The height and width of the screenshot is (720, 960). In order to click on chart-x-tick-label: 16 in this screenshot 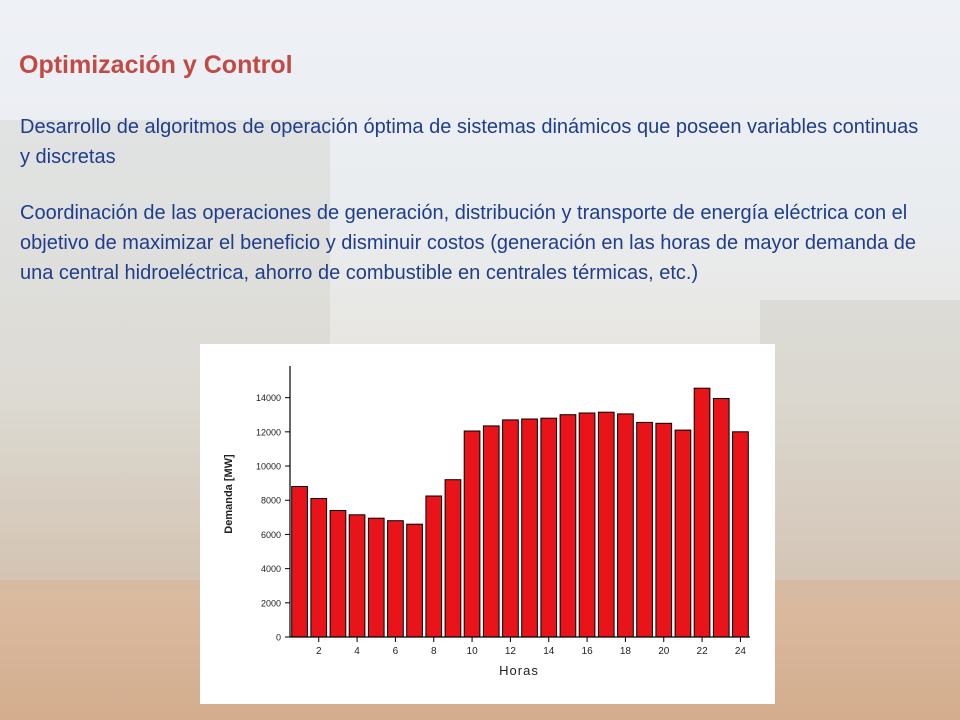, I will do `click(588, 651)`.